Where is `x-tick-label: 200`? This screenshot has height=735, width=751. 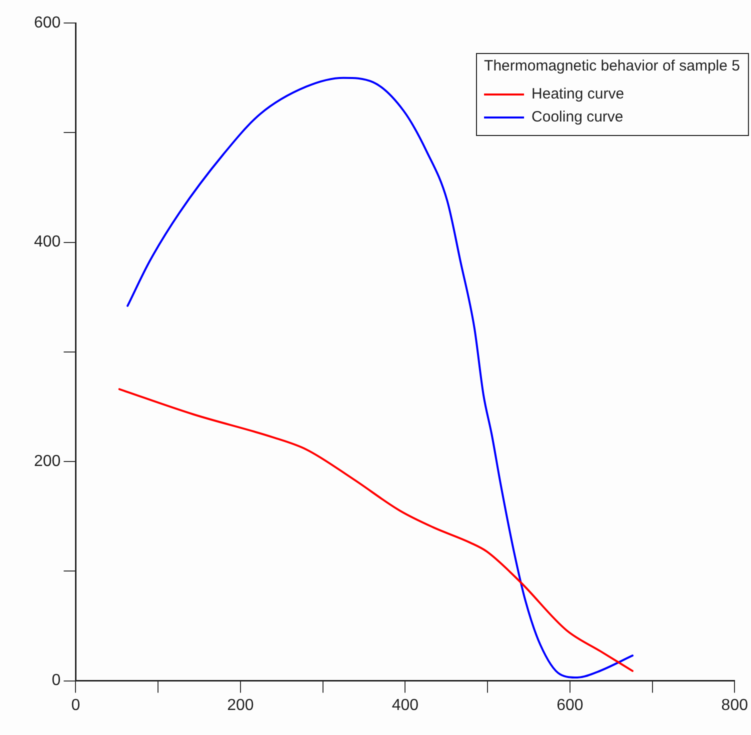 x-tick-label: 200 is located at coordinates (240, 705).